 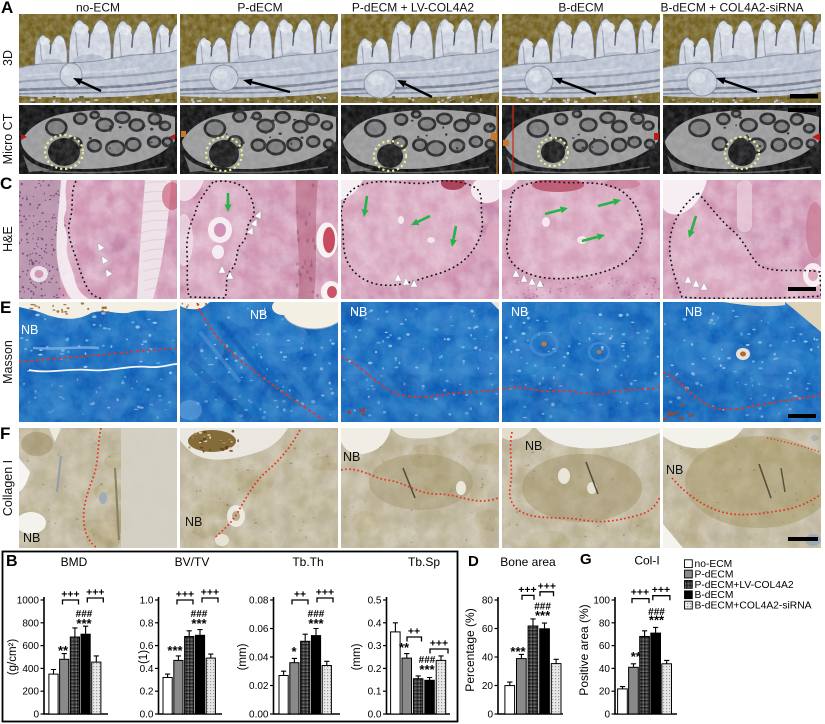 I want to click on svg-text: 400, so click(x=30, y=669).